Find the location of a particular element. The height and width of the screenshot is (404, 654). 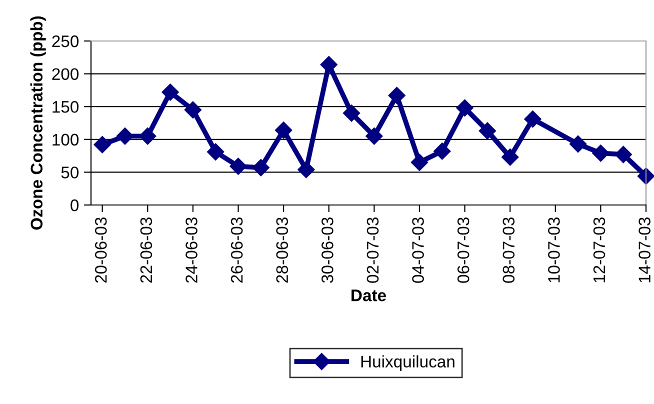

x-axis-title: Date is located at coordinates (369, 296).